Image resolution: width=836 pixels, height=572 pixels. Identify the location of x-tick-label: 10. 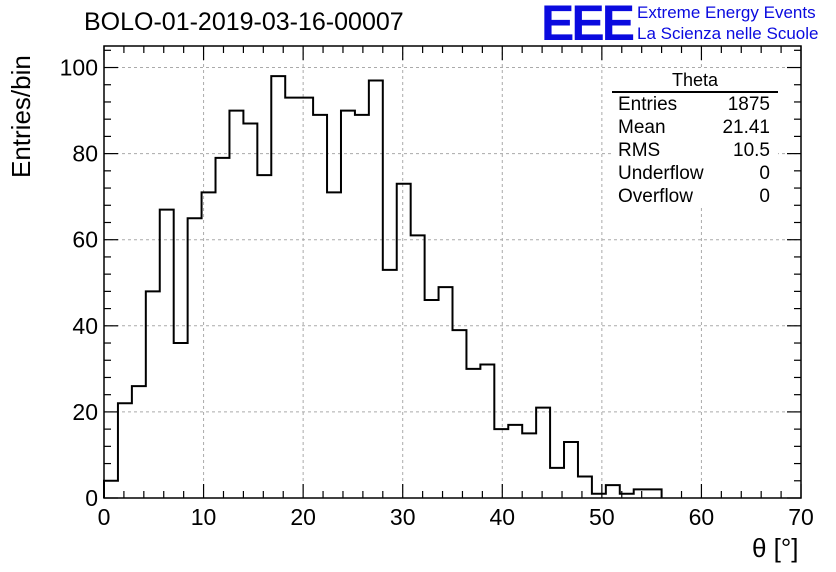
(204, 517).